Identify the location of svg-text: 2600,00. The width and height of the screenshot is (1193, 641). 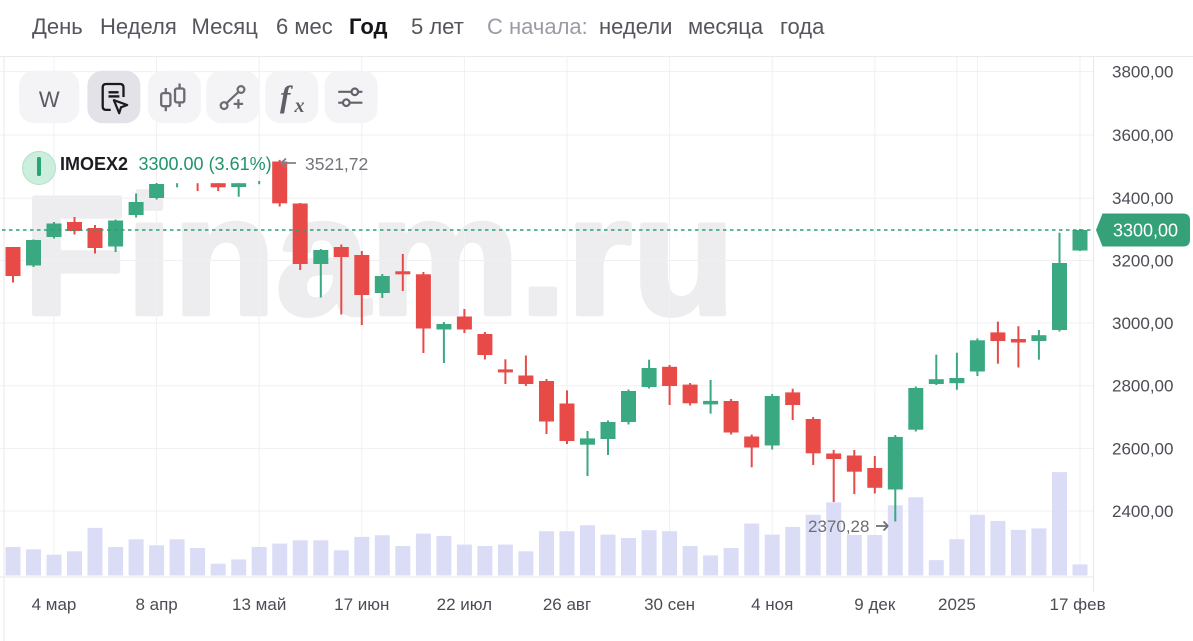
(1142, 448).